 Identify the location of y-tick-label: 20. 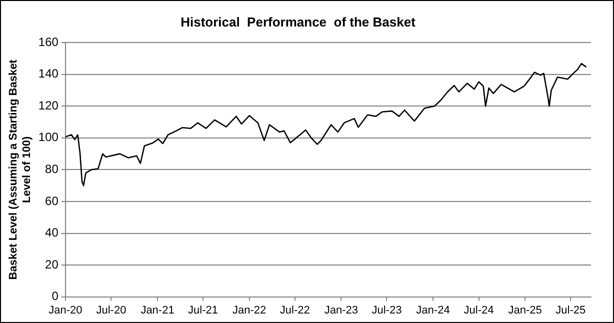
(52, 264).